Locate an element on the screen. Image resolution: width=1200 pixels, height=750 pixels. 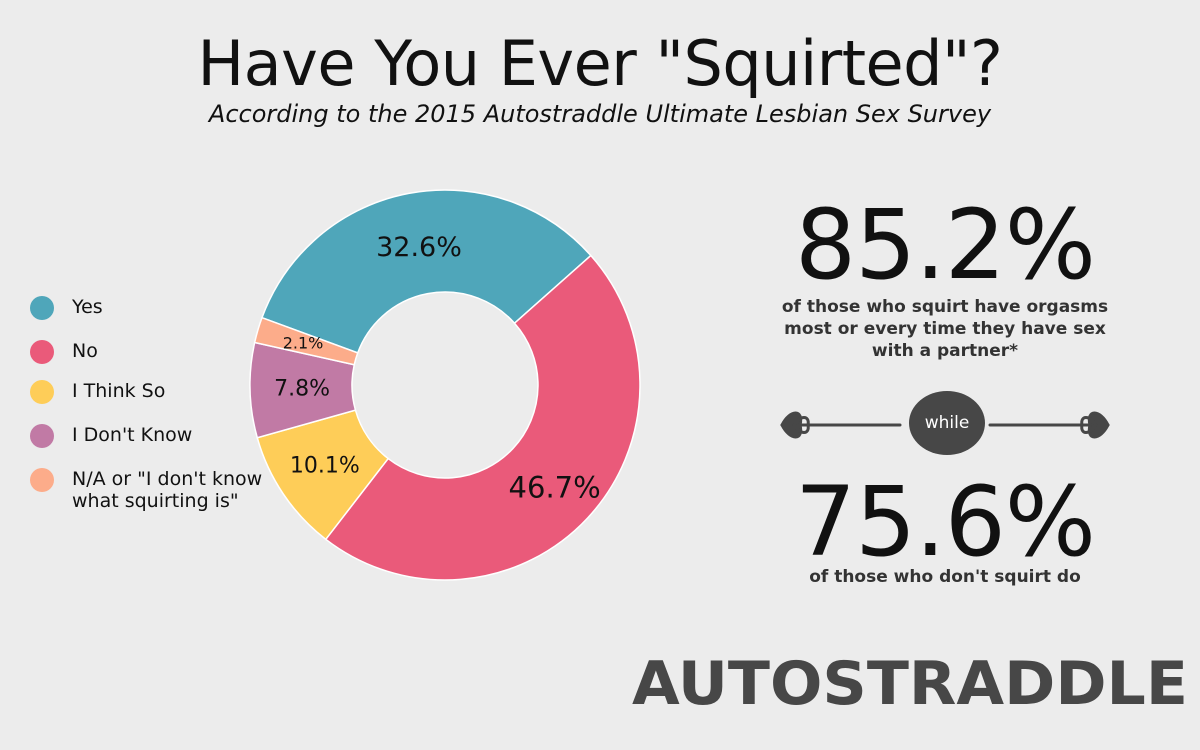
stat-non-squirters-text: of those who don't squirt do is located at coordinates (945, 577).